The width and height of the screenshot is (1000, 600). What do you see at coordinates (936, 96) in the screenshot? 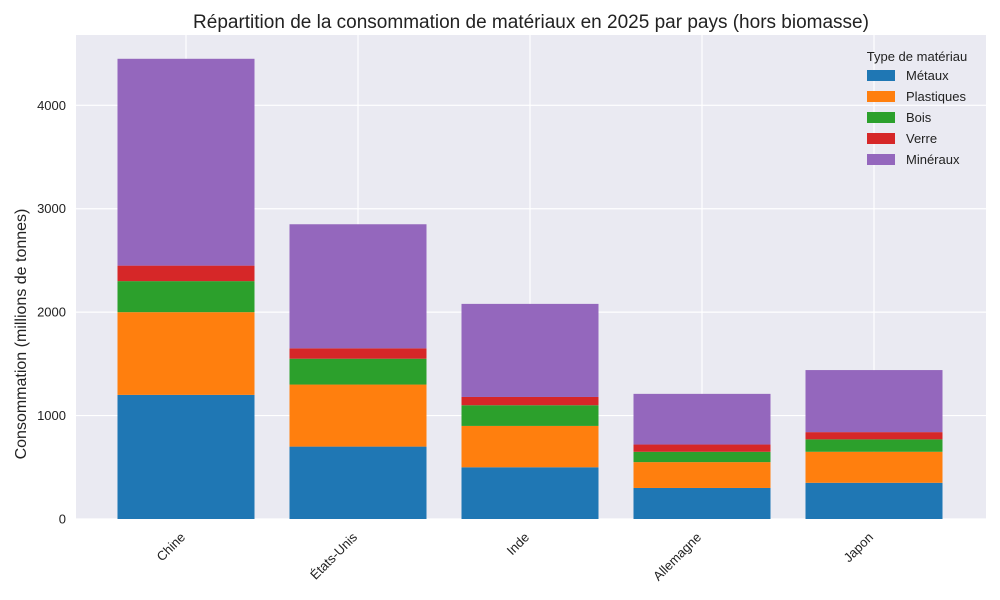
I see `legend-label: Plastiques` at bounding box center [936, 96].